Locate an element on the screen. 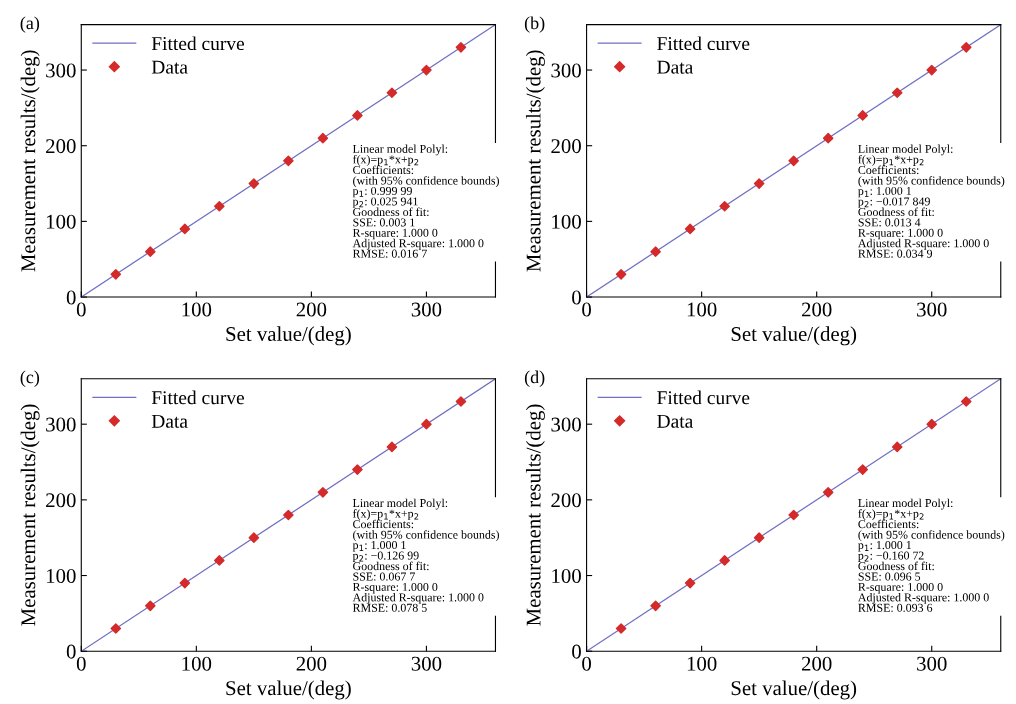 This screenshot has width=1016, height=704. text: Linear model Polyl: f(x)=p$_{1}$*x+p$_{2}$ Coefficients: (with 95% confidence bounds) p$_{1}$: 1.000 1 p$_{2}$: −0.017 849 Goodness of fit: SSE: 0.013 4 R-square: 1.000 0 Adjusted R-square: 1.000 0 RMSE: 0.034 9 is located at coordinates (931, 201).